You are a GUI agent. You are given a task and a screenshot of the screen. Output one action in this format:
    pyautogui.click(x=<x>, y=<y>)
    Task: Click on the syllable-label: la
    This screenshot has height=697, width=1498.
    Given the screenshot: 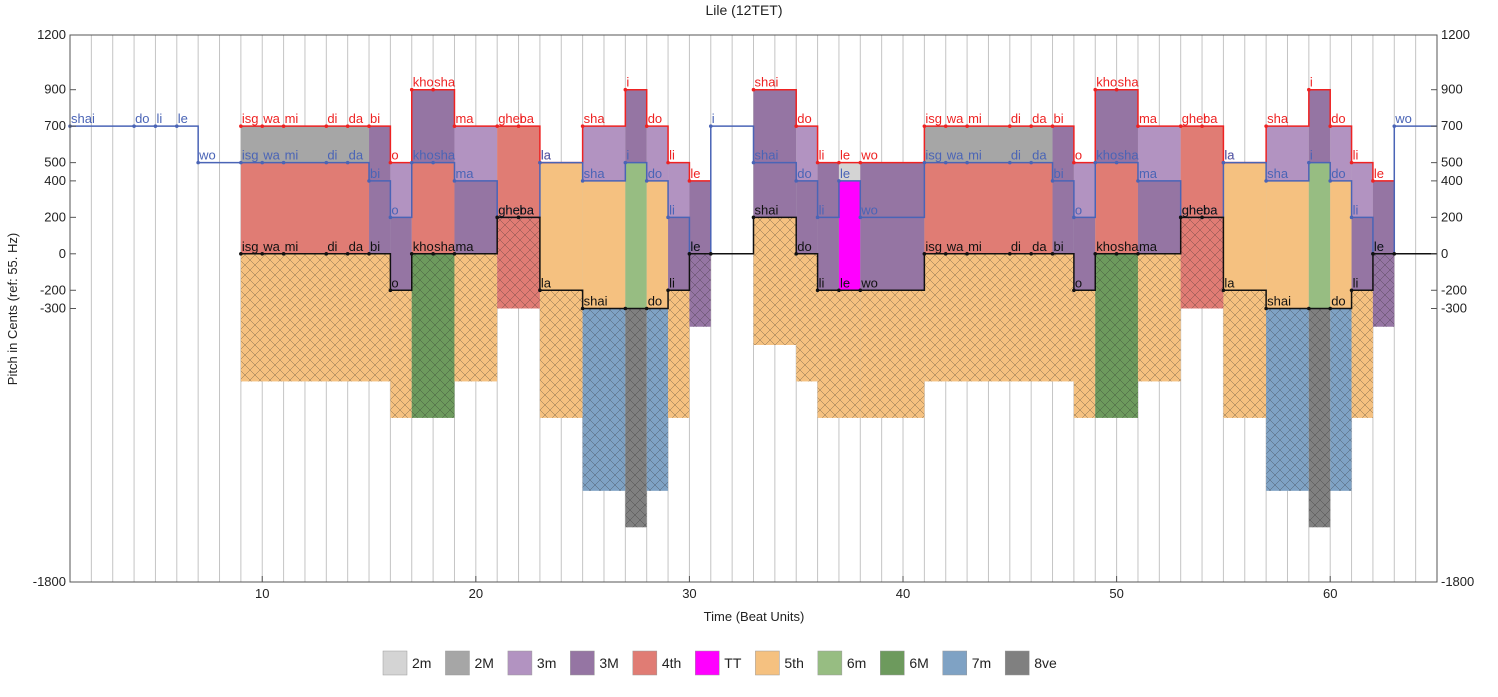 What is the action you would take?
    pyautogui.click(x=546, y=282)
    